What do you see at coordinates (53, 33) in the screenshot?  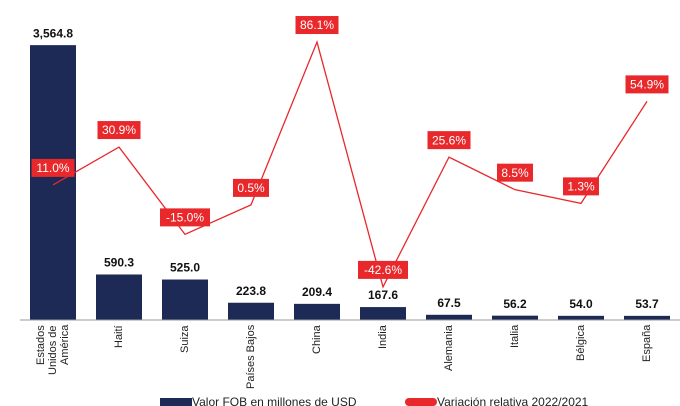 I see `bar-value-label: 3,564.8` at bounding box center [53, 33].